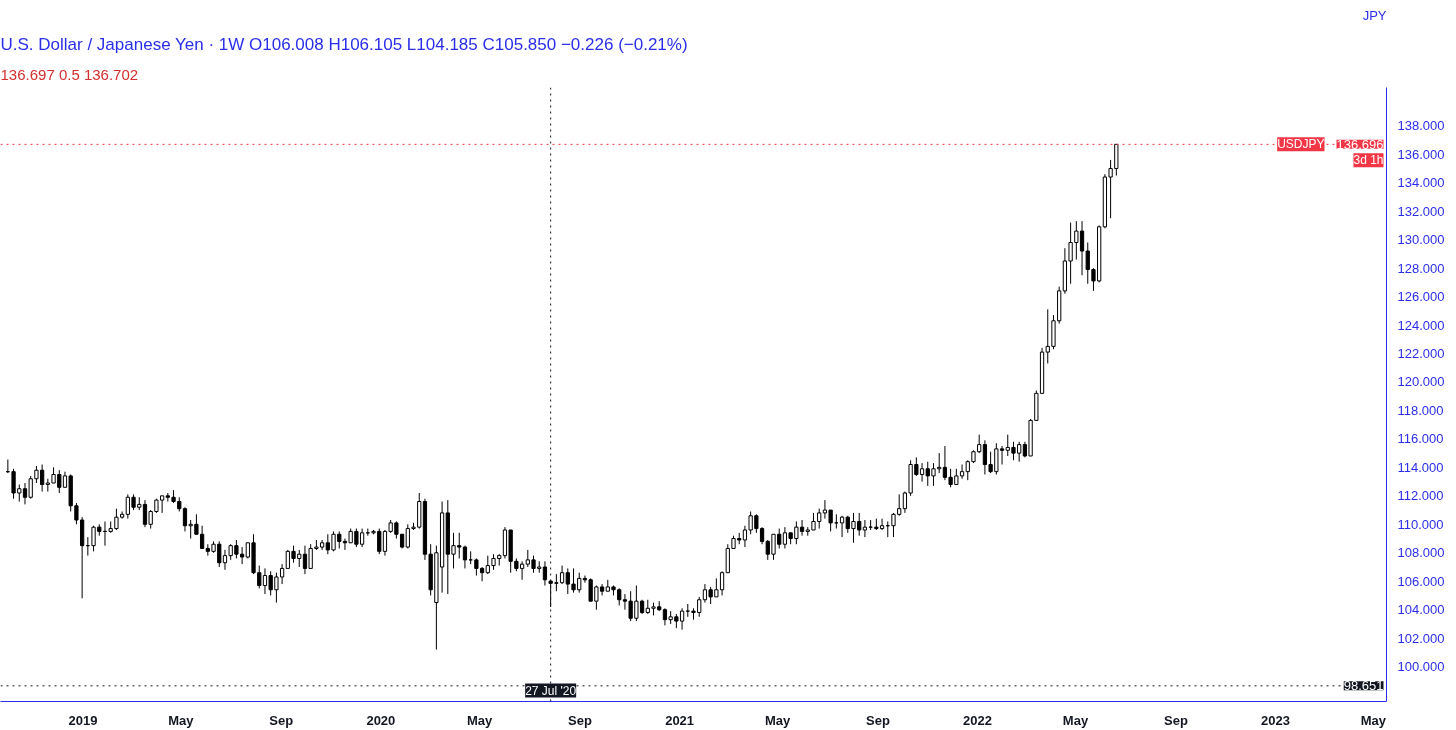 This screenshot has height=730, width=1456. I want to click on x-tick-label: 2023, so click(1275, 720).